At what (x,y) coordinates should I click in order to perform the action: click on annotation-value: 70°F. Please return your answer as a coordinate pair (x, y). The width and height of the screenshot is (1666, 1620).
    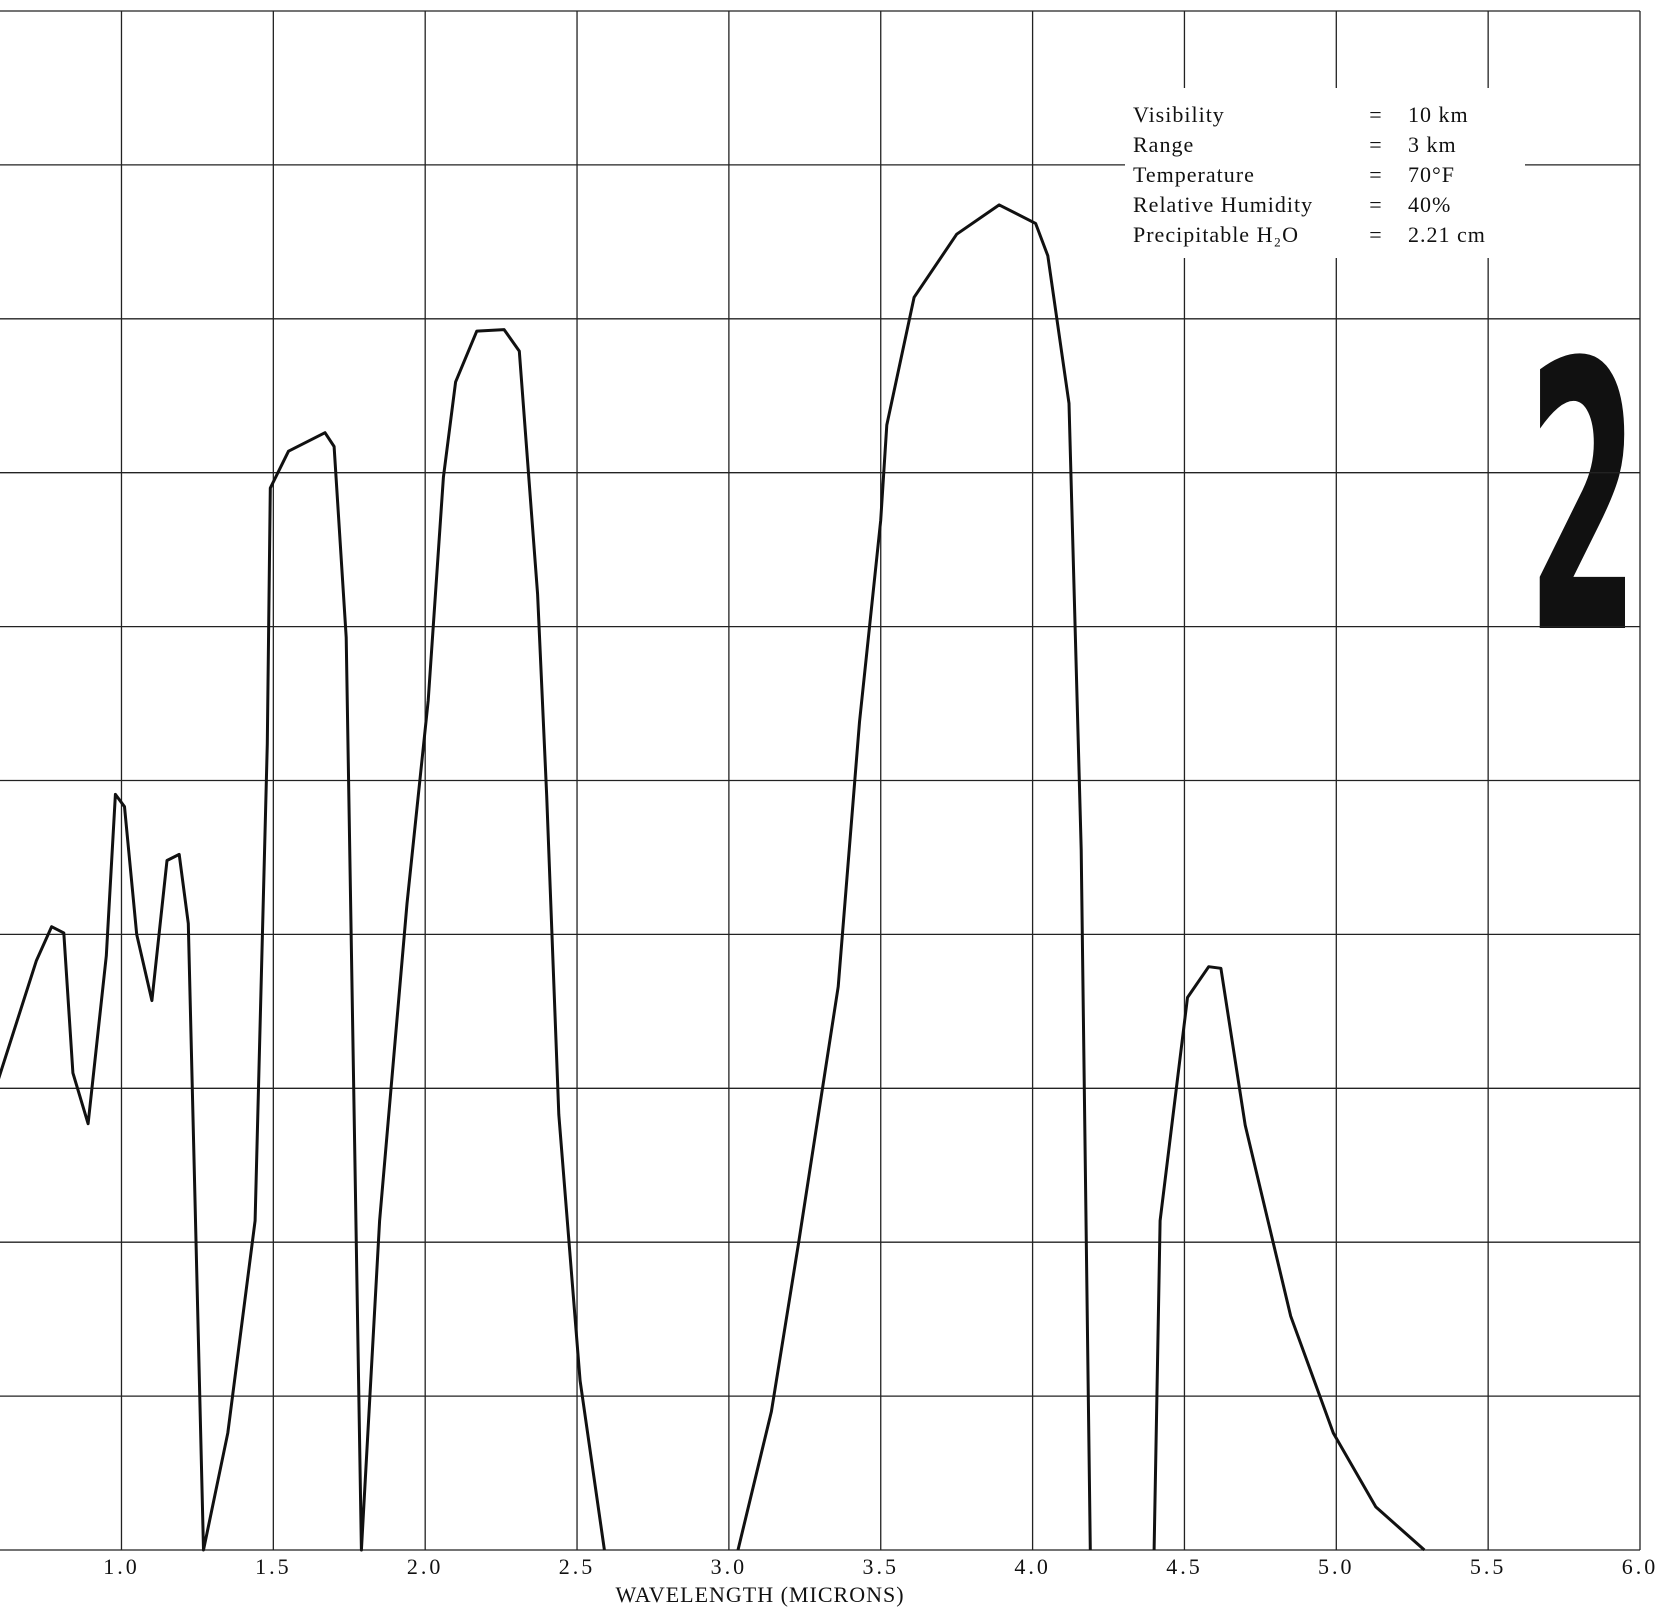
    Looking at the image, I should click on (1431, 174).